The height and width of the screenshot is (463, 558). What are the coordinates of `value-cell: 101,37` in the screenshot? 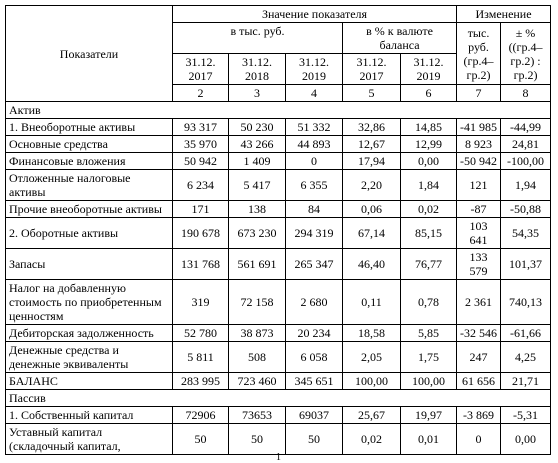 It's located at (526, 264).